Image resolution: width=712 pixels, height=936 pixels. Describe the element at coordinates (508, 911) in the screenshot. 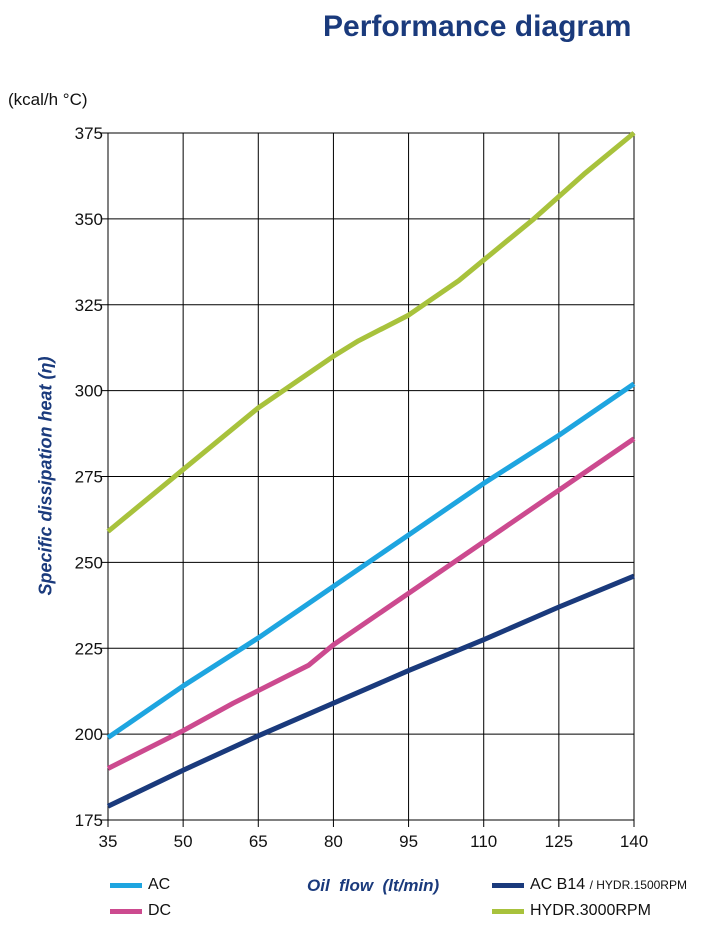

I see `legend-swatch-hydr3000` at that location.